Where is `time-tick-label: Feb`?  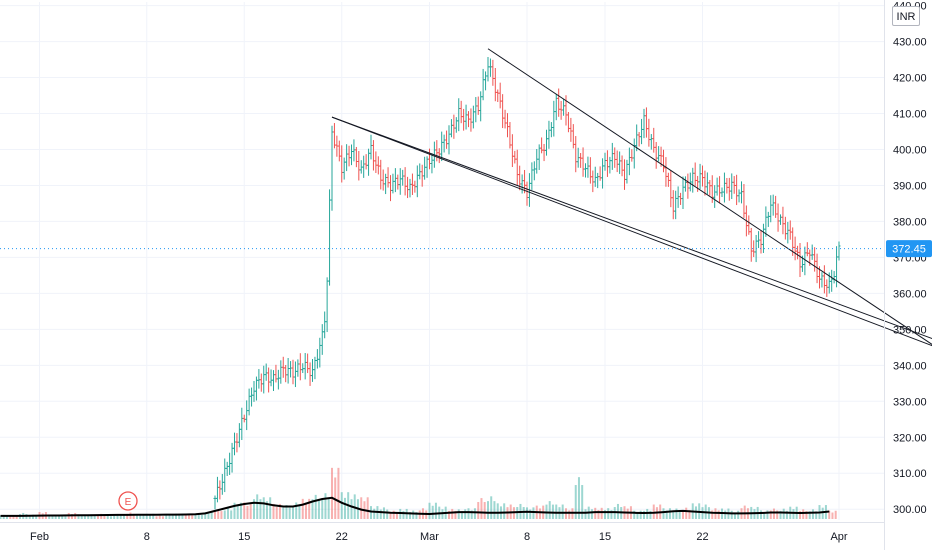
time-tick-label: Feb is located at coordinates (39, 537).